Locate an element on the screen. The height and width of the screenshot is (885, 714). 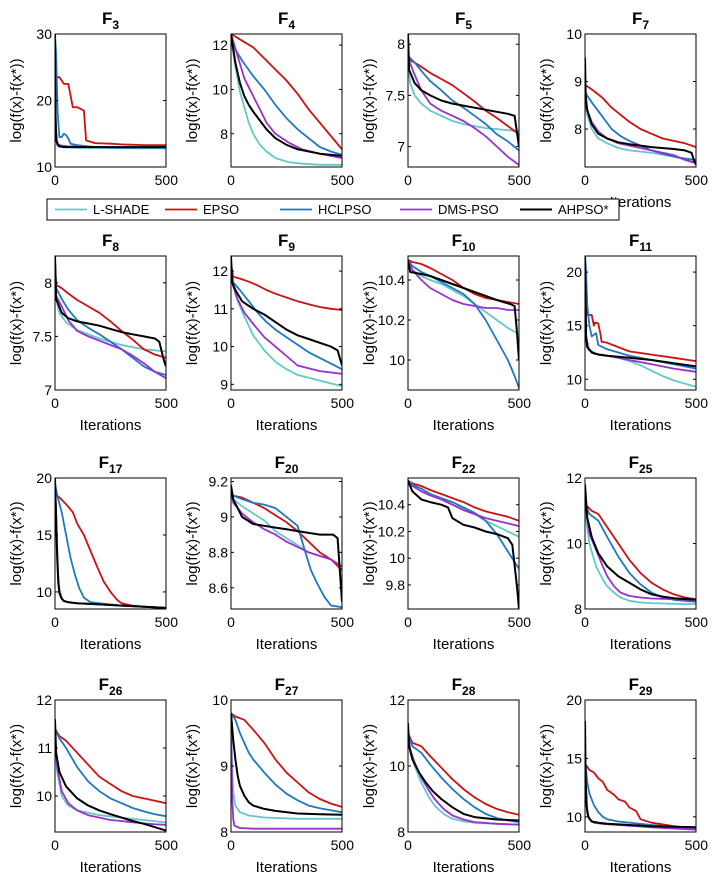
y-tick-label: 10.4 is located at coordinates (391, 505).